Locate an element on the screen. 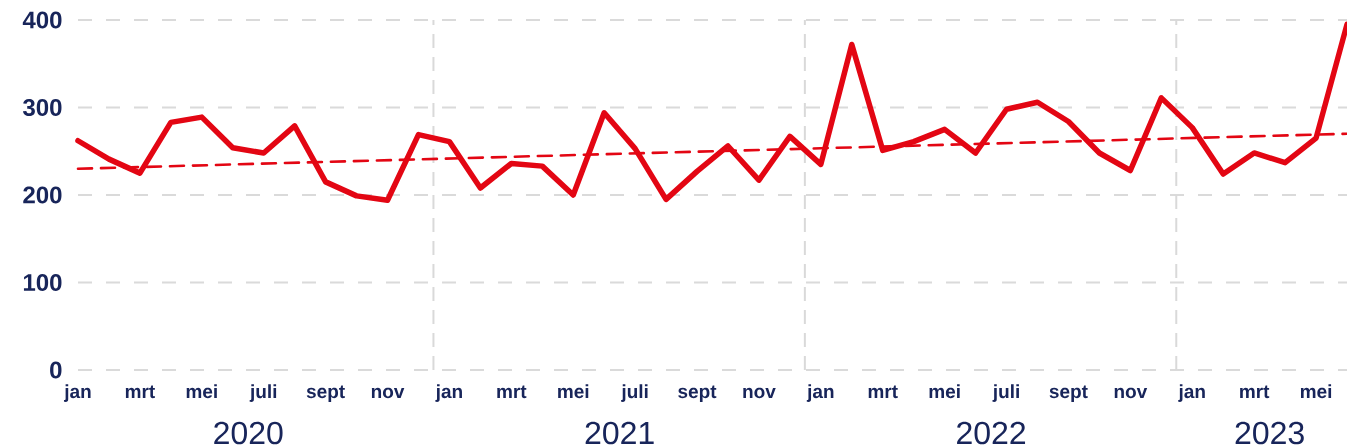 The image size is (1347, 448). y-tick-label: 200 is located at coordinates (42, 195).